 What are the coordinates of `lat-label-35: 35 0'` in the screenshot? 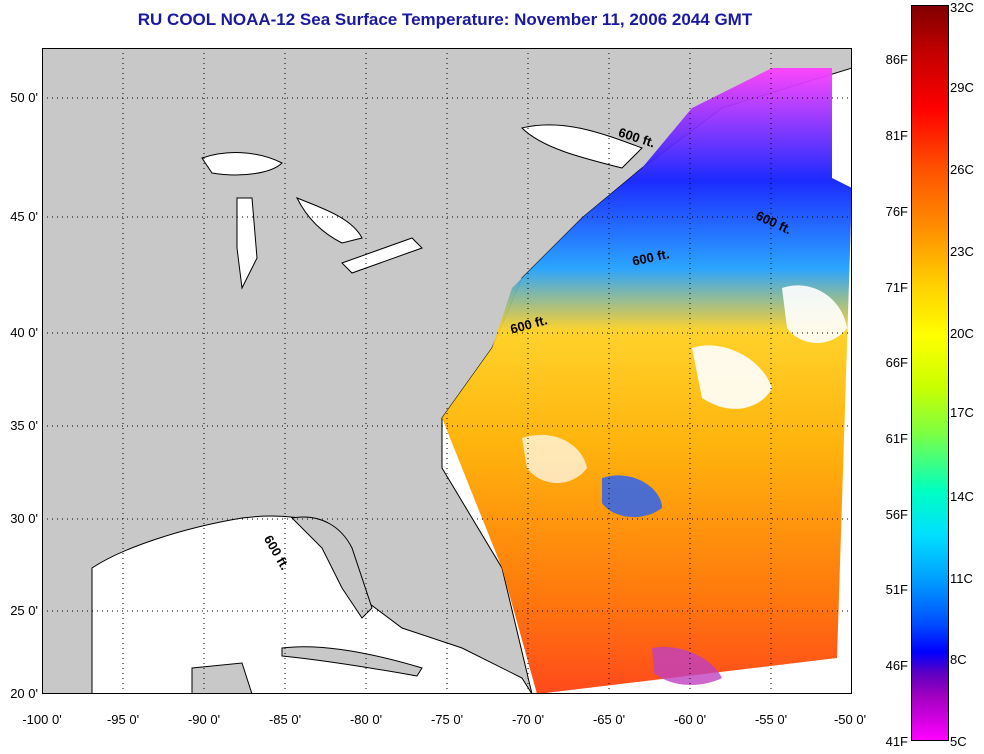 It's located at (24, 425).